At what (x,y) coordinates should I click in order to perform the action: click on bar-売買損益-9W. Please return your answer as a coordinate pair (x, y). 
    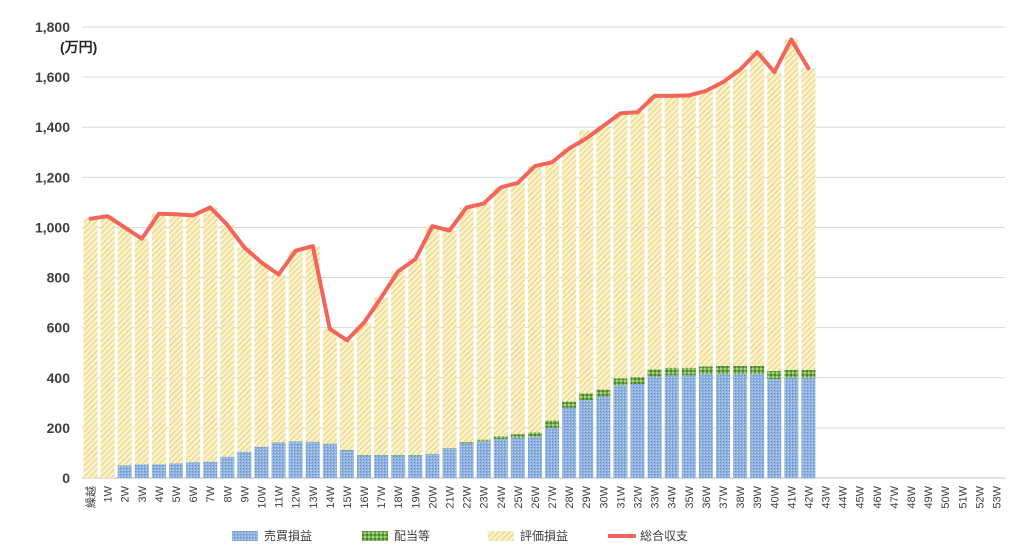
    Looking at the image, I should click on (244, 464).